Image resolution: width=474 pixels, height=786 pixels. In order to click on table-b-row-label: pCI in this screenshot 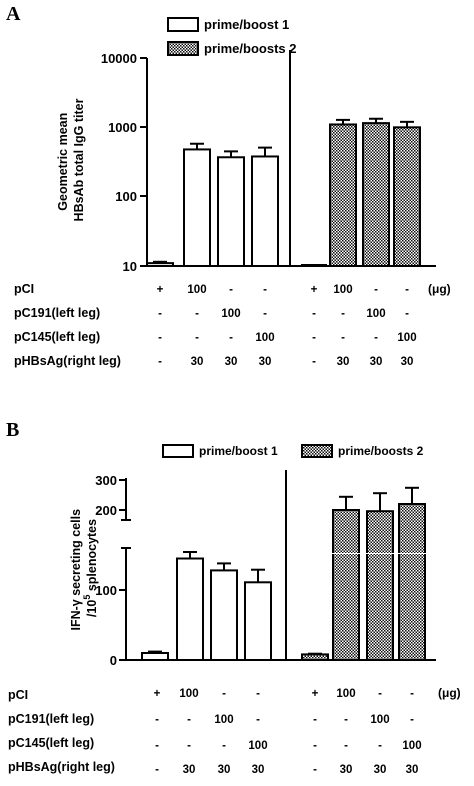, I will do `click(18, 695)`.